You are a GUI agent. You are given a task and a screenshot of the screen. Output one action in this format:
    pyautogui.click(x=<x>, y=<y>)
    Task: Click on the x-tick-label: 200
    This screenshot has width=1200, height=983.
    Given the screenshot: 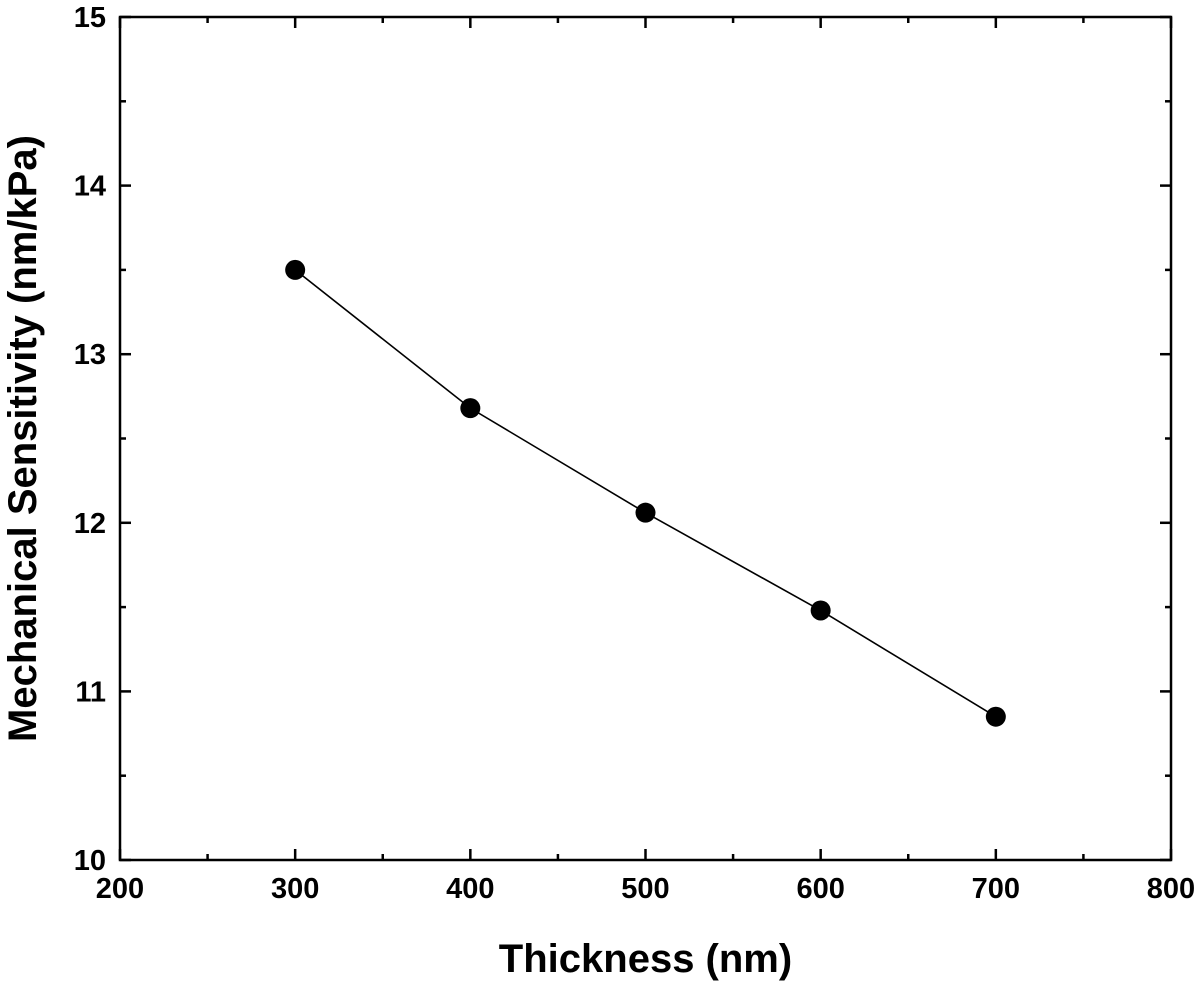 What is the action you would take?
    pyautogui.click(x=120, y=889)
    